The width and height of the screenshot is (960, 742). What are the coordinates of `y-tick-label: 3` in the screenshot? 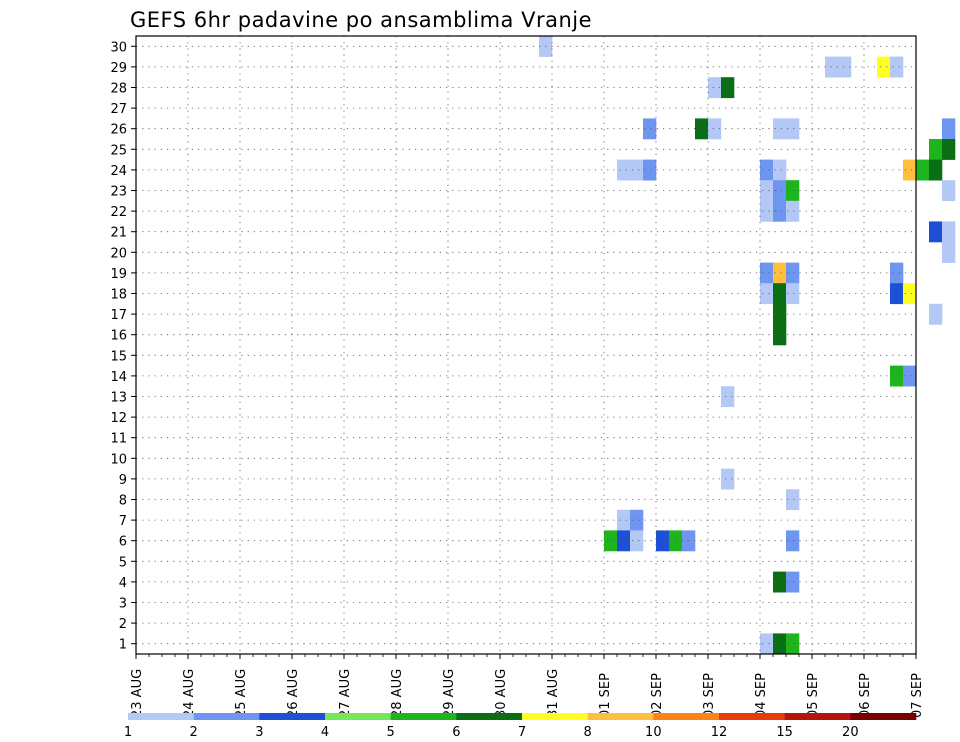 It's located at (123, 604).